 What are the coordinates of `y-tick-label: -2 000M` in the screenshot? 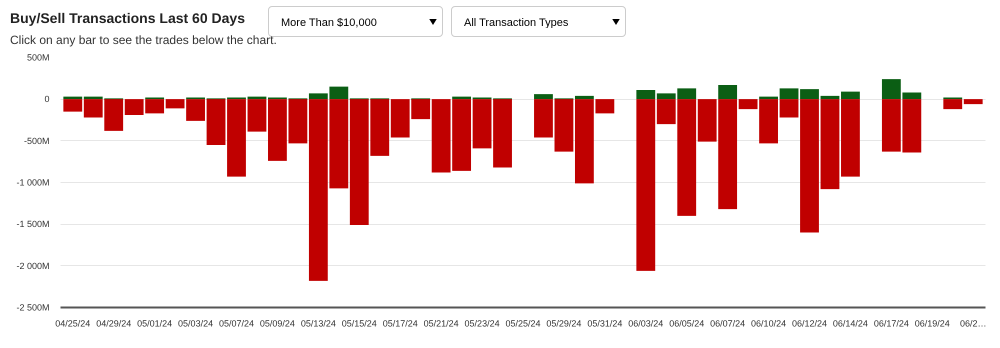 It's located at (33, 265).